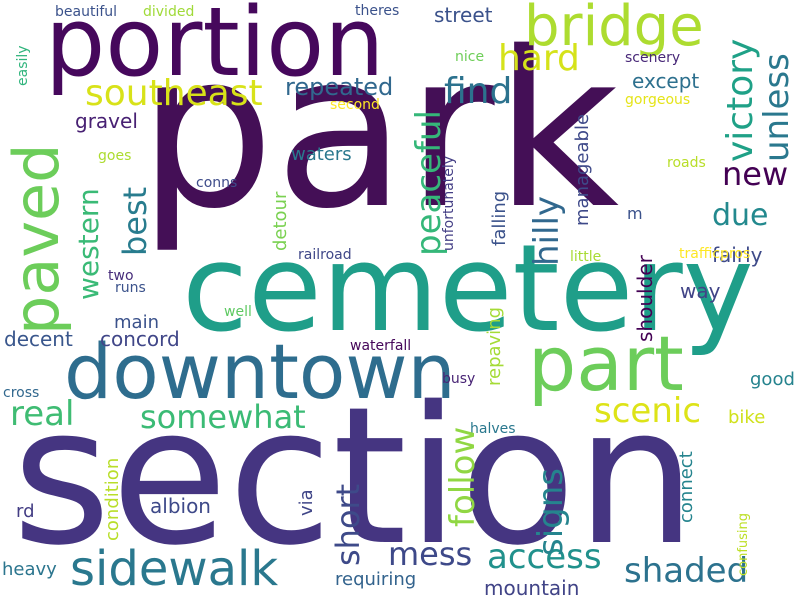 The height and width of the screenshot is (600, 800). What do you see at coordinates (174, 93) in the screenshot?
I see `word: southeast` at bounding box center [174, 93].